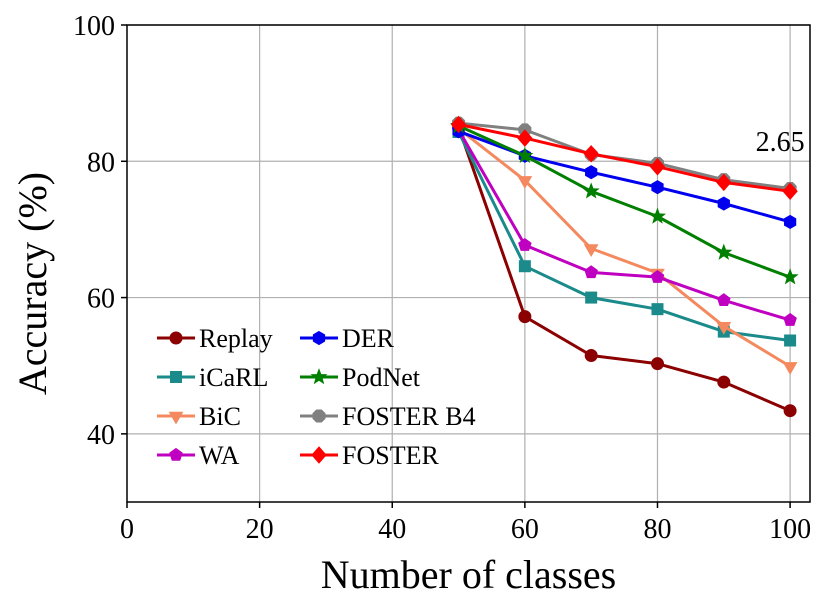  What do you see at coordinates (127, 529) in the screenshot?
I see `x-tick-label: 0` at bounding box center [127, 529].